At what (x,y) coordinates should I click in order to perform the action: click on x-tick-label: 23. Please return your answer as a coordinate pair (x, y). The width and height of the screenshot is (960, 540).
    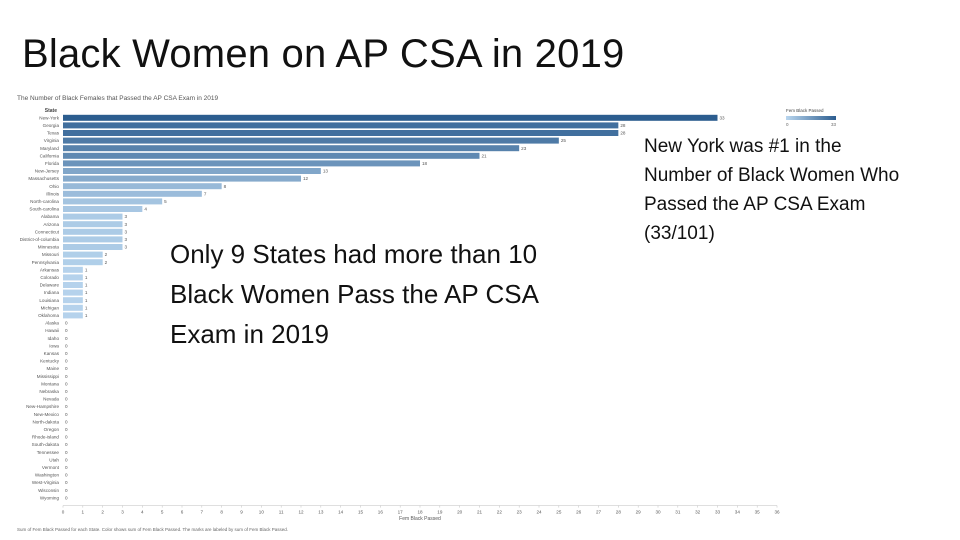
    Looking at the image, I should click on (520, 512).